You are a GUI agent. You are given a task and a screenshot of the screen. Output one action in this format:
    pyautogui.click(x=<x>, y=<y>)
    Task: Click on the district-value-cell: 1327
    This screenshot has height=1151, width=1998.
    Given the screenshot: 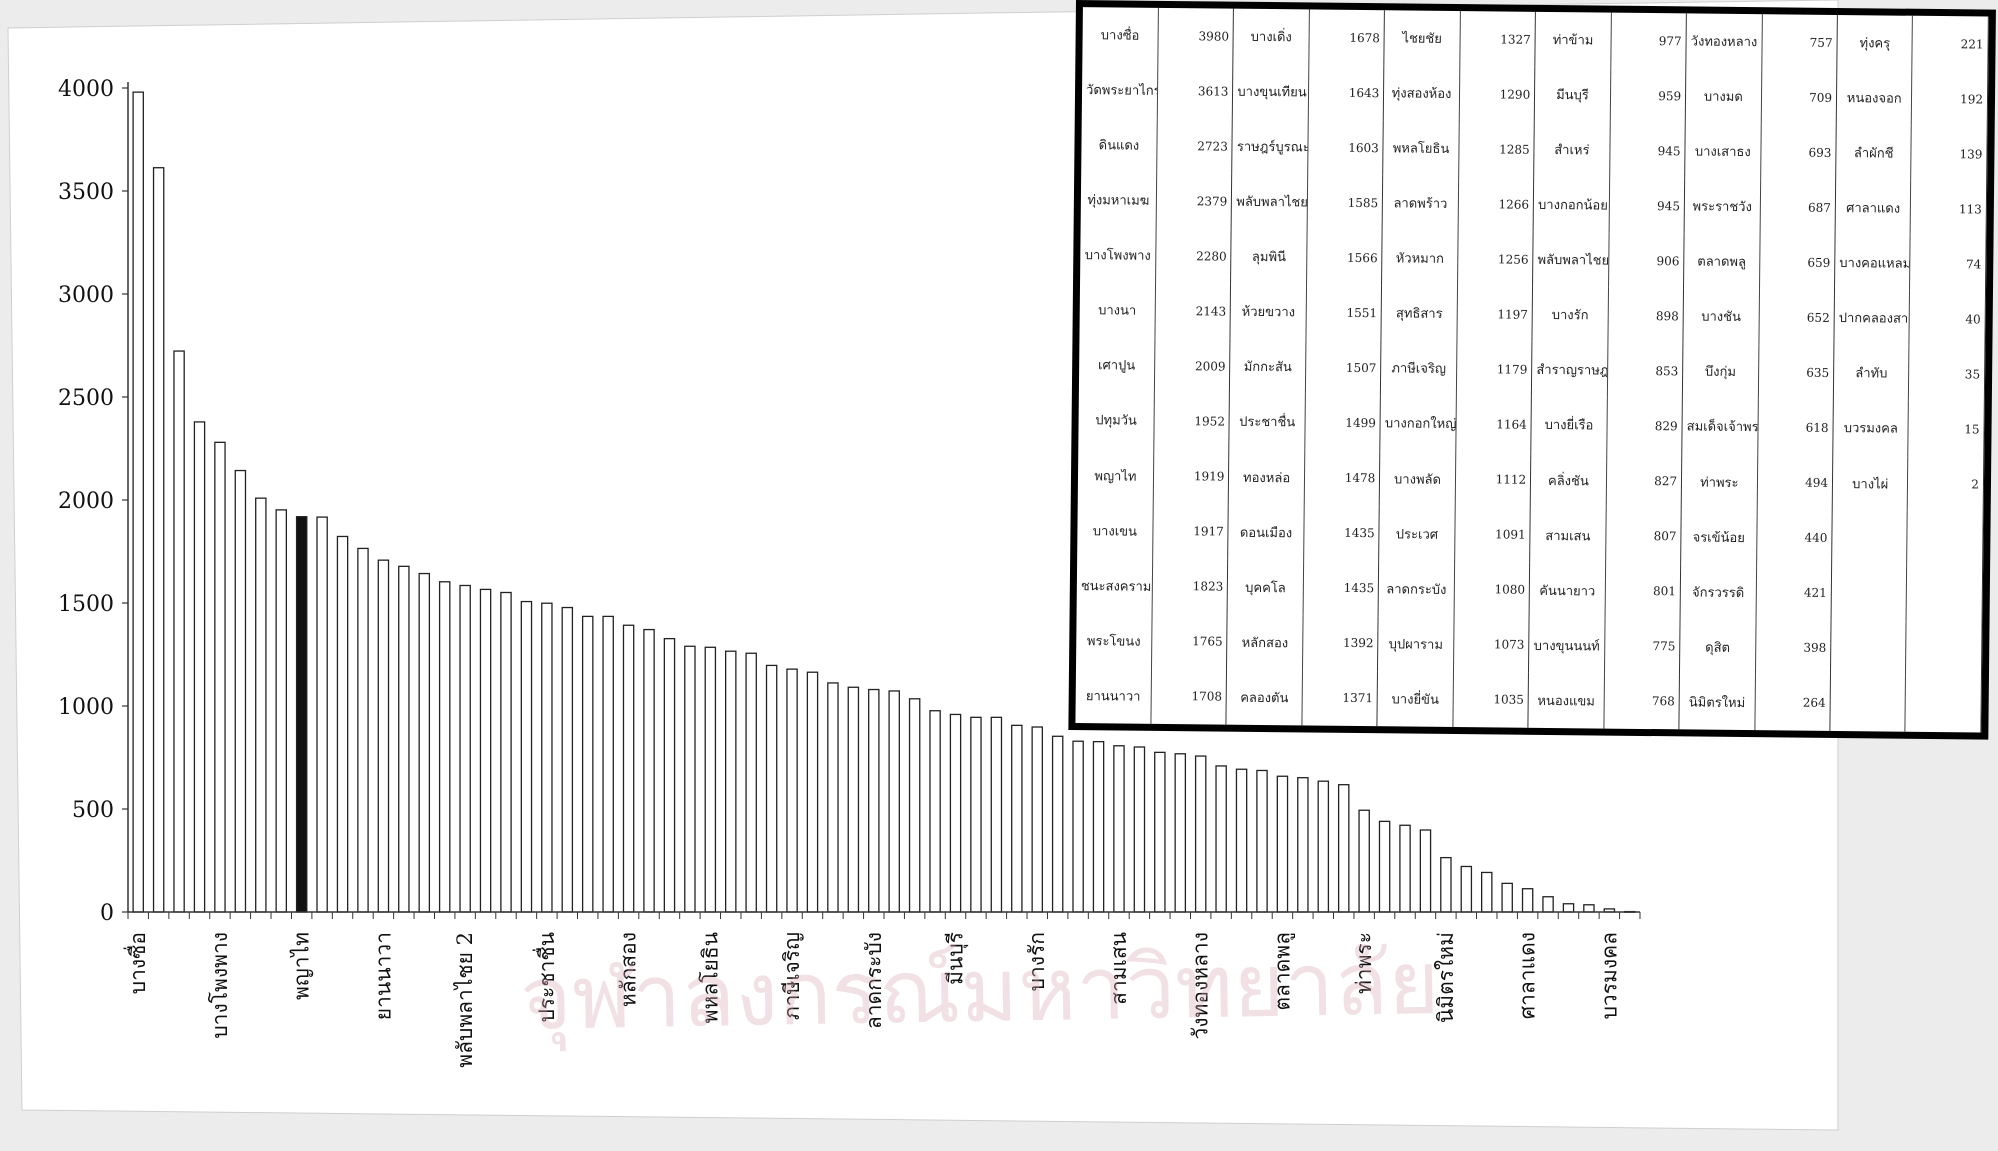 What is the action you would take?
    pyautogui.click(x=1497, y=39)
    